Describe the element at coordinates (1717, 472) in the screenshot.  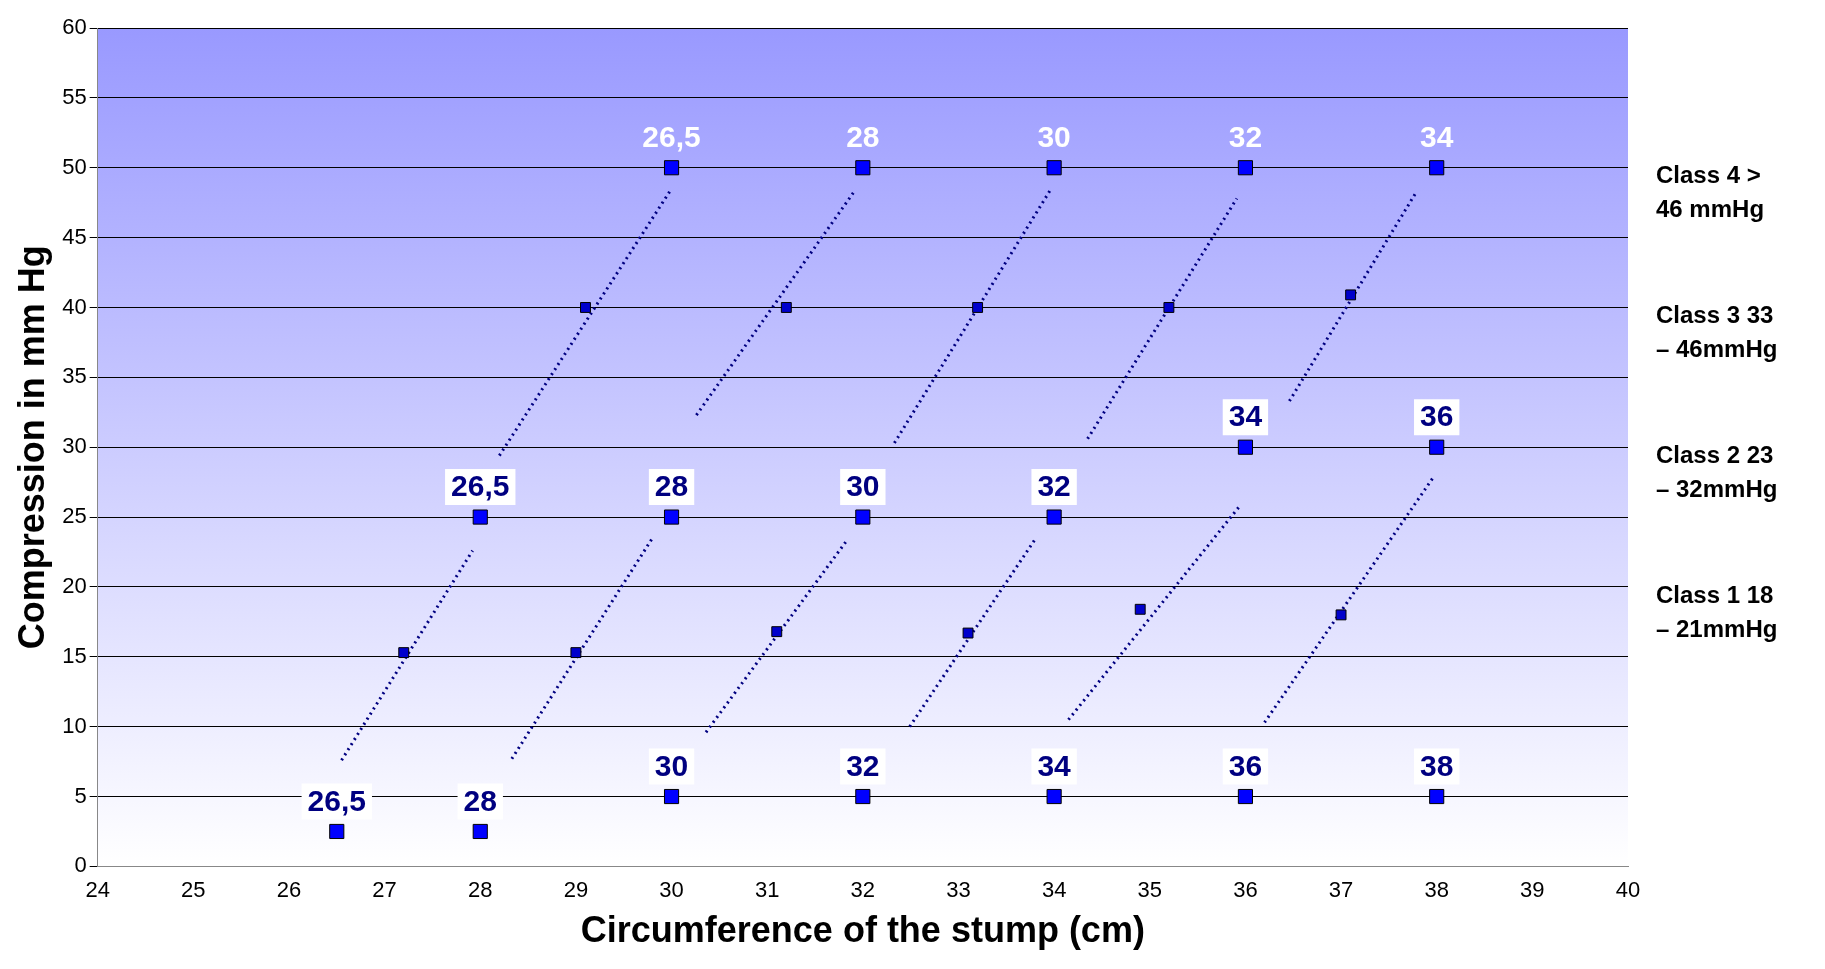
I see `text: Class 2 23 – 32mmHg` at that location.